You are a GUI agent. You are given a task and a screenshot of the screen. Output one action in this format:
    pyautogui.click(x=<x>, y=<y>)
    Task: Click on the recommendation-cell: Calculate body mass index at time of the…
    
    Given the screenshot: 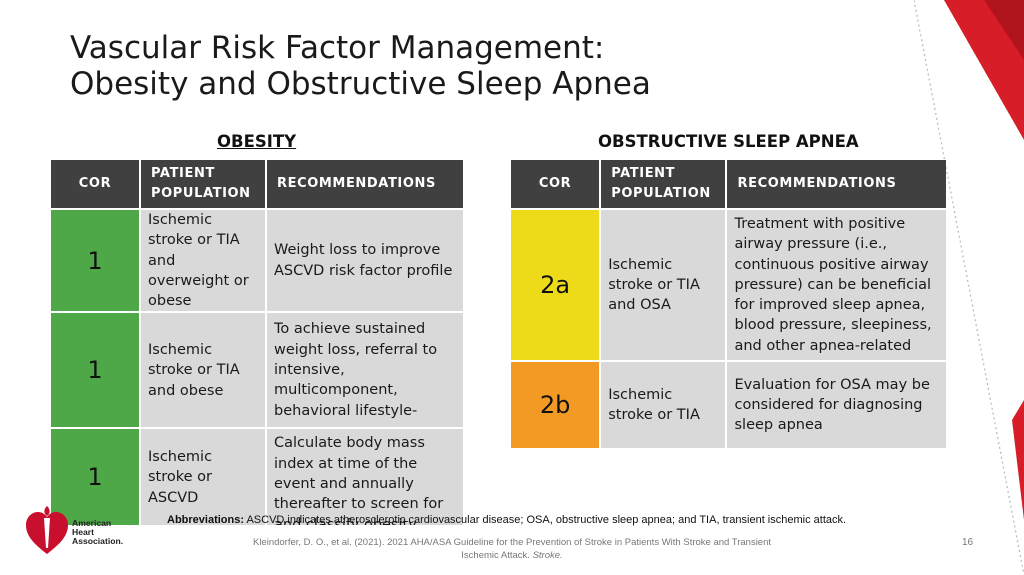 What is the action you would take?
    pyautogui.click(x=365, y=477)
    